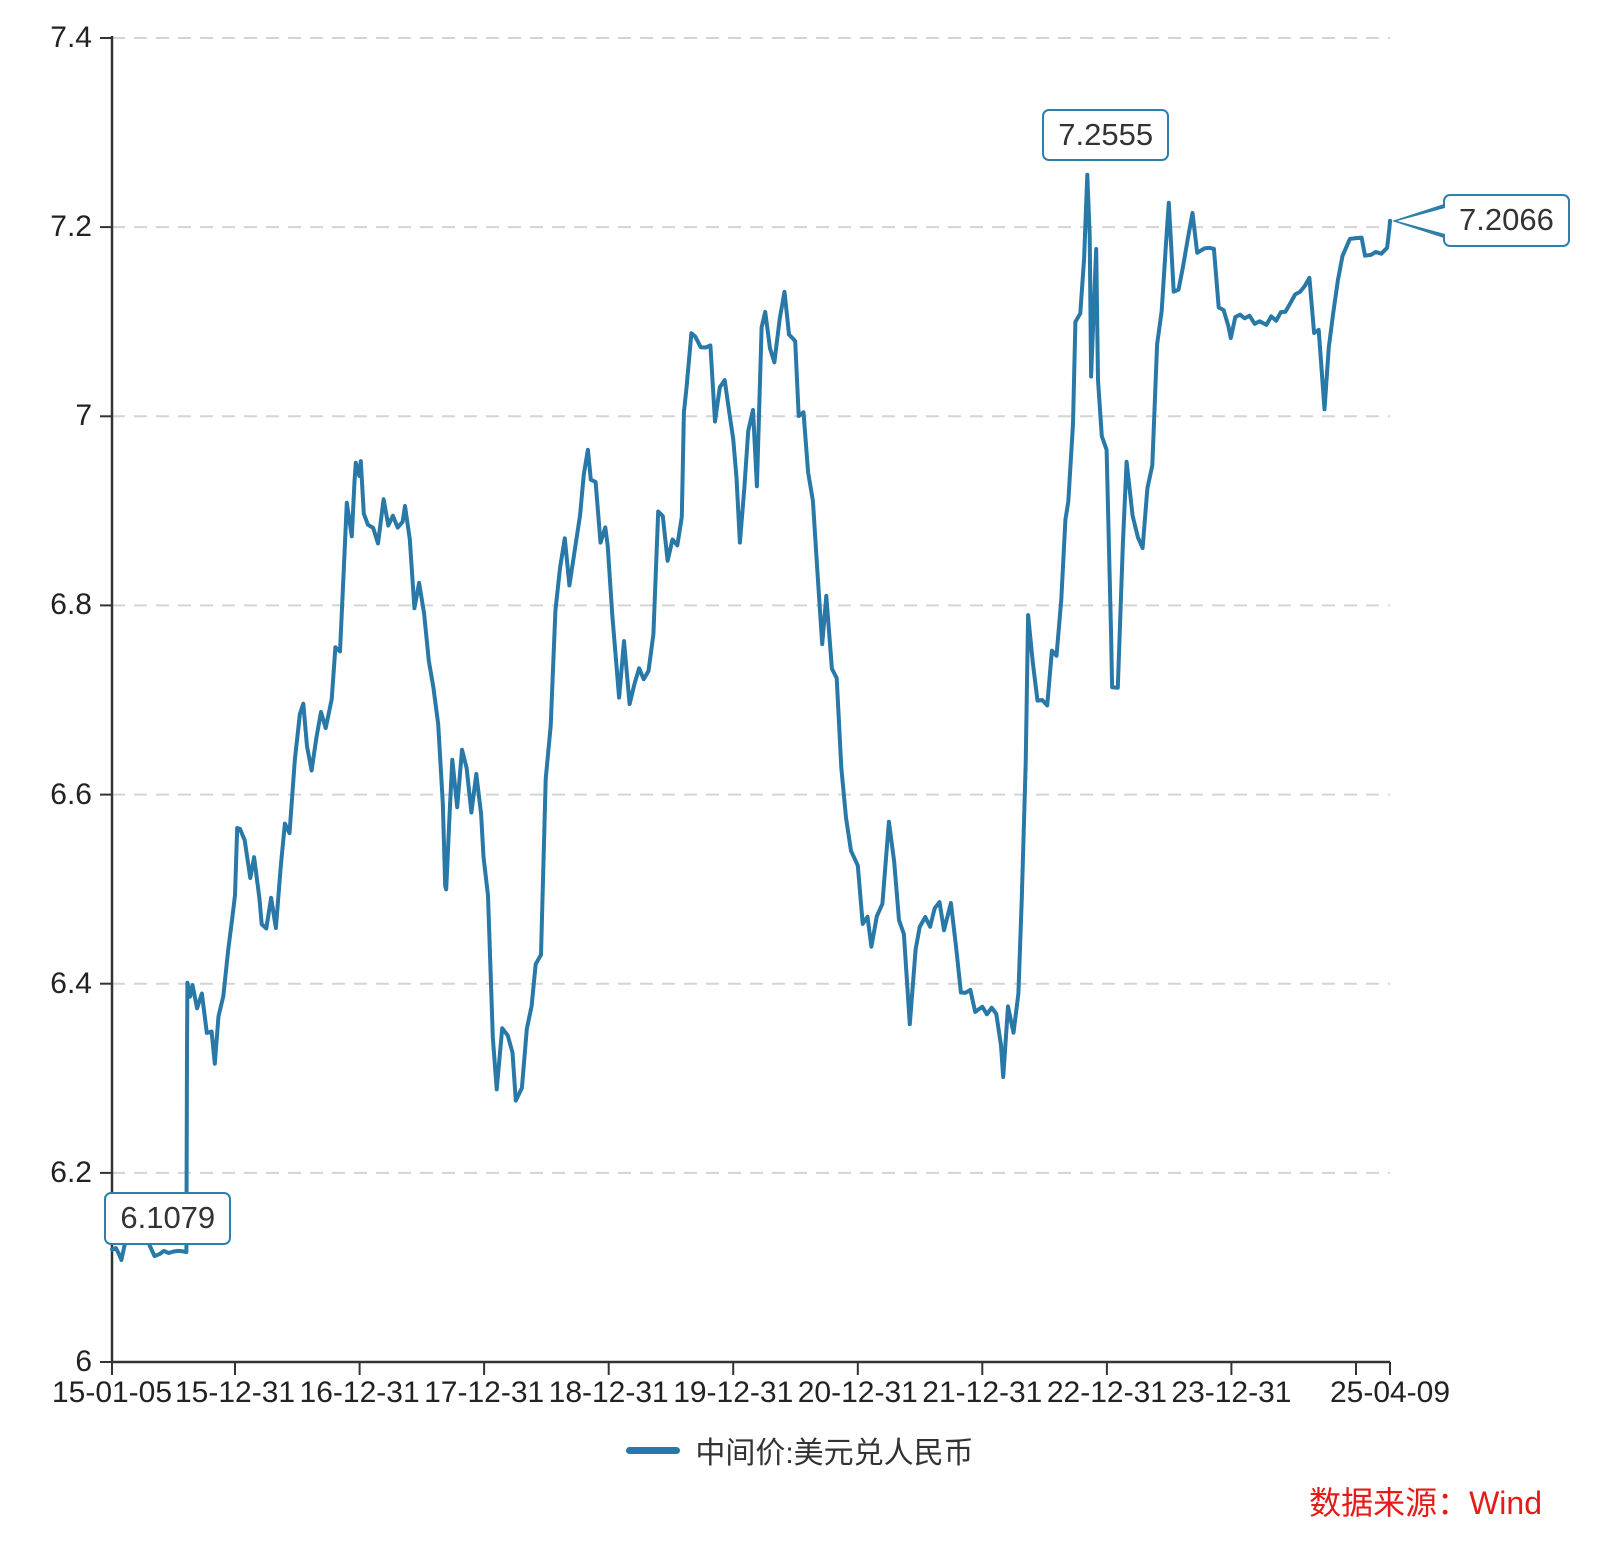 Image resolution: width=1600 pixels, height=1546 pixels. I want to click on legend: 中间价:美元兑人民币, so click(800, 1450).